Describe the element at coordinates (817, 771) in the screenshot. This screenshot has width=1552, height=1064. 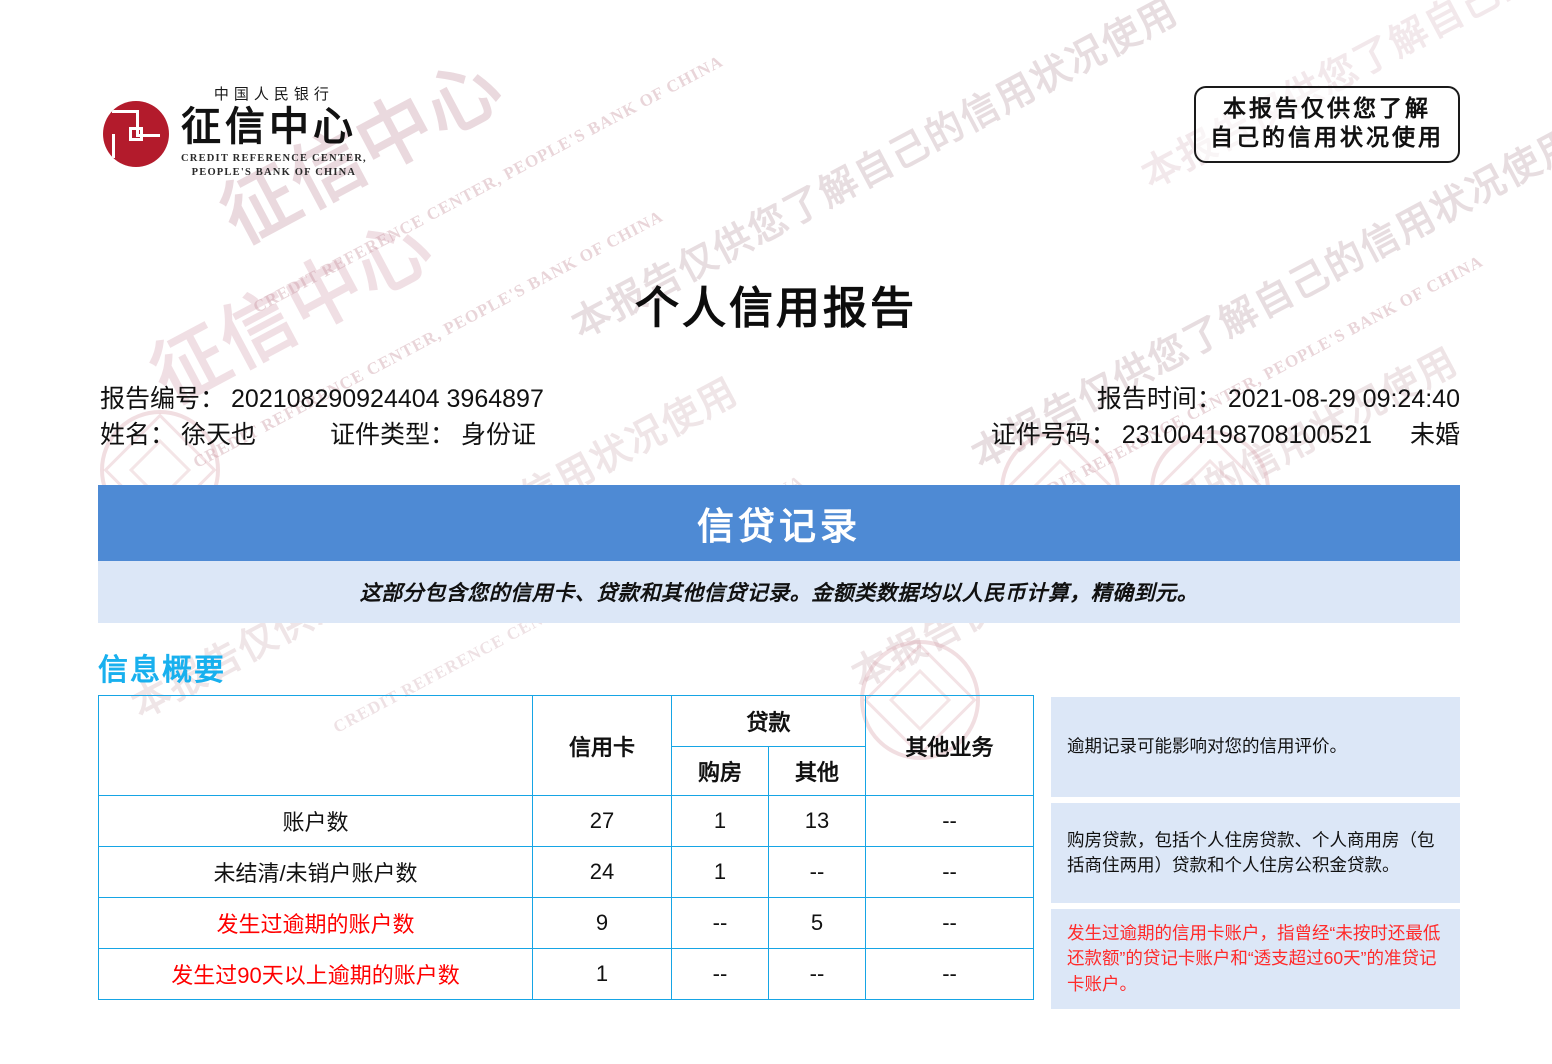
I see `header-loan-other: 其他` at that location.